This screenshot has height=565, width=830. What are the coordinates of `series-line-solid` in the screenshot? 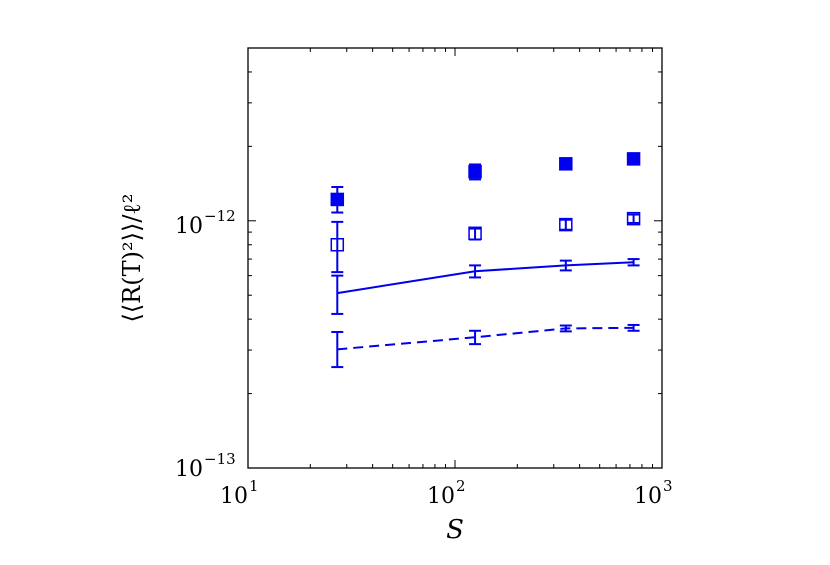 It's located at (485, 278).